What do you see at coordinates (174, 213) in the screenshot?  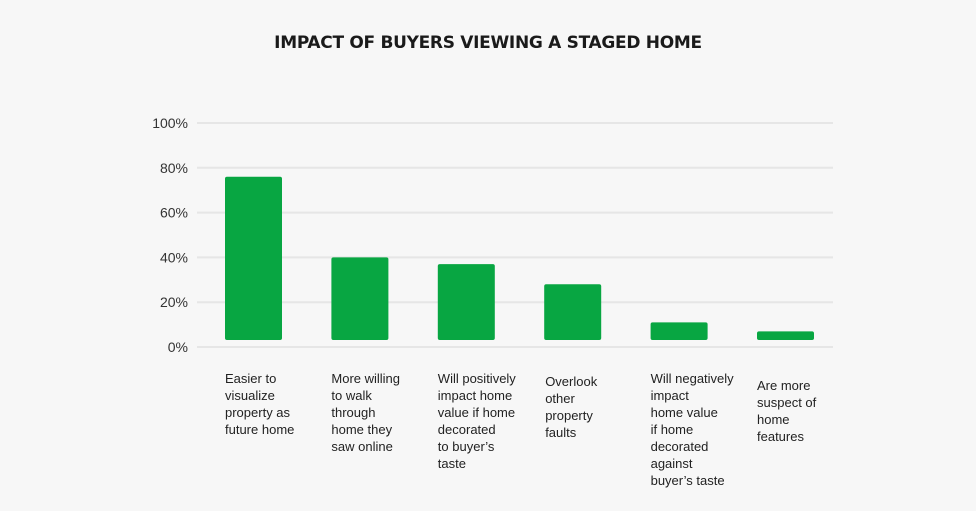 I see `y-tick-label: 60%` at bounding box center [174, 213].